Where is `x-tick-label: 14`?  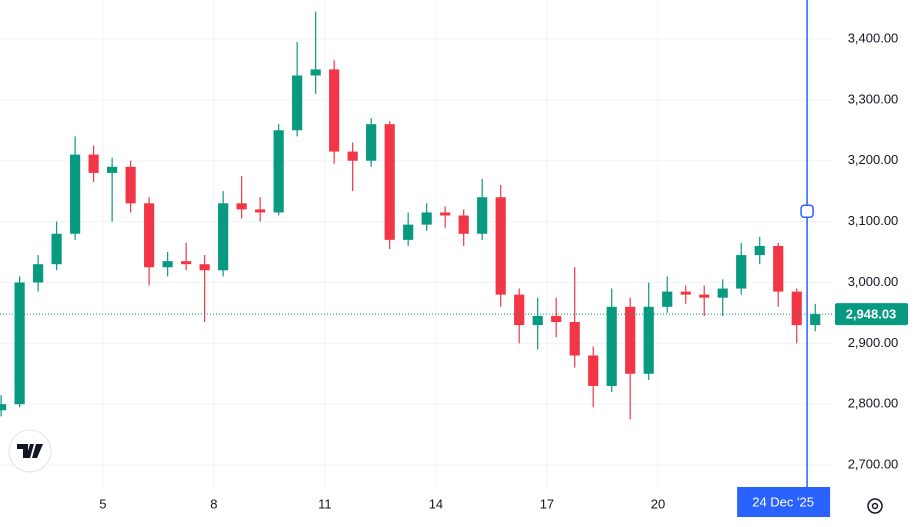
x-tick-label: 14 is located at coordinates (436, 503).